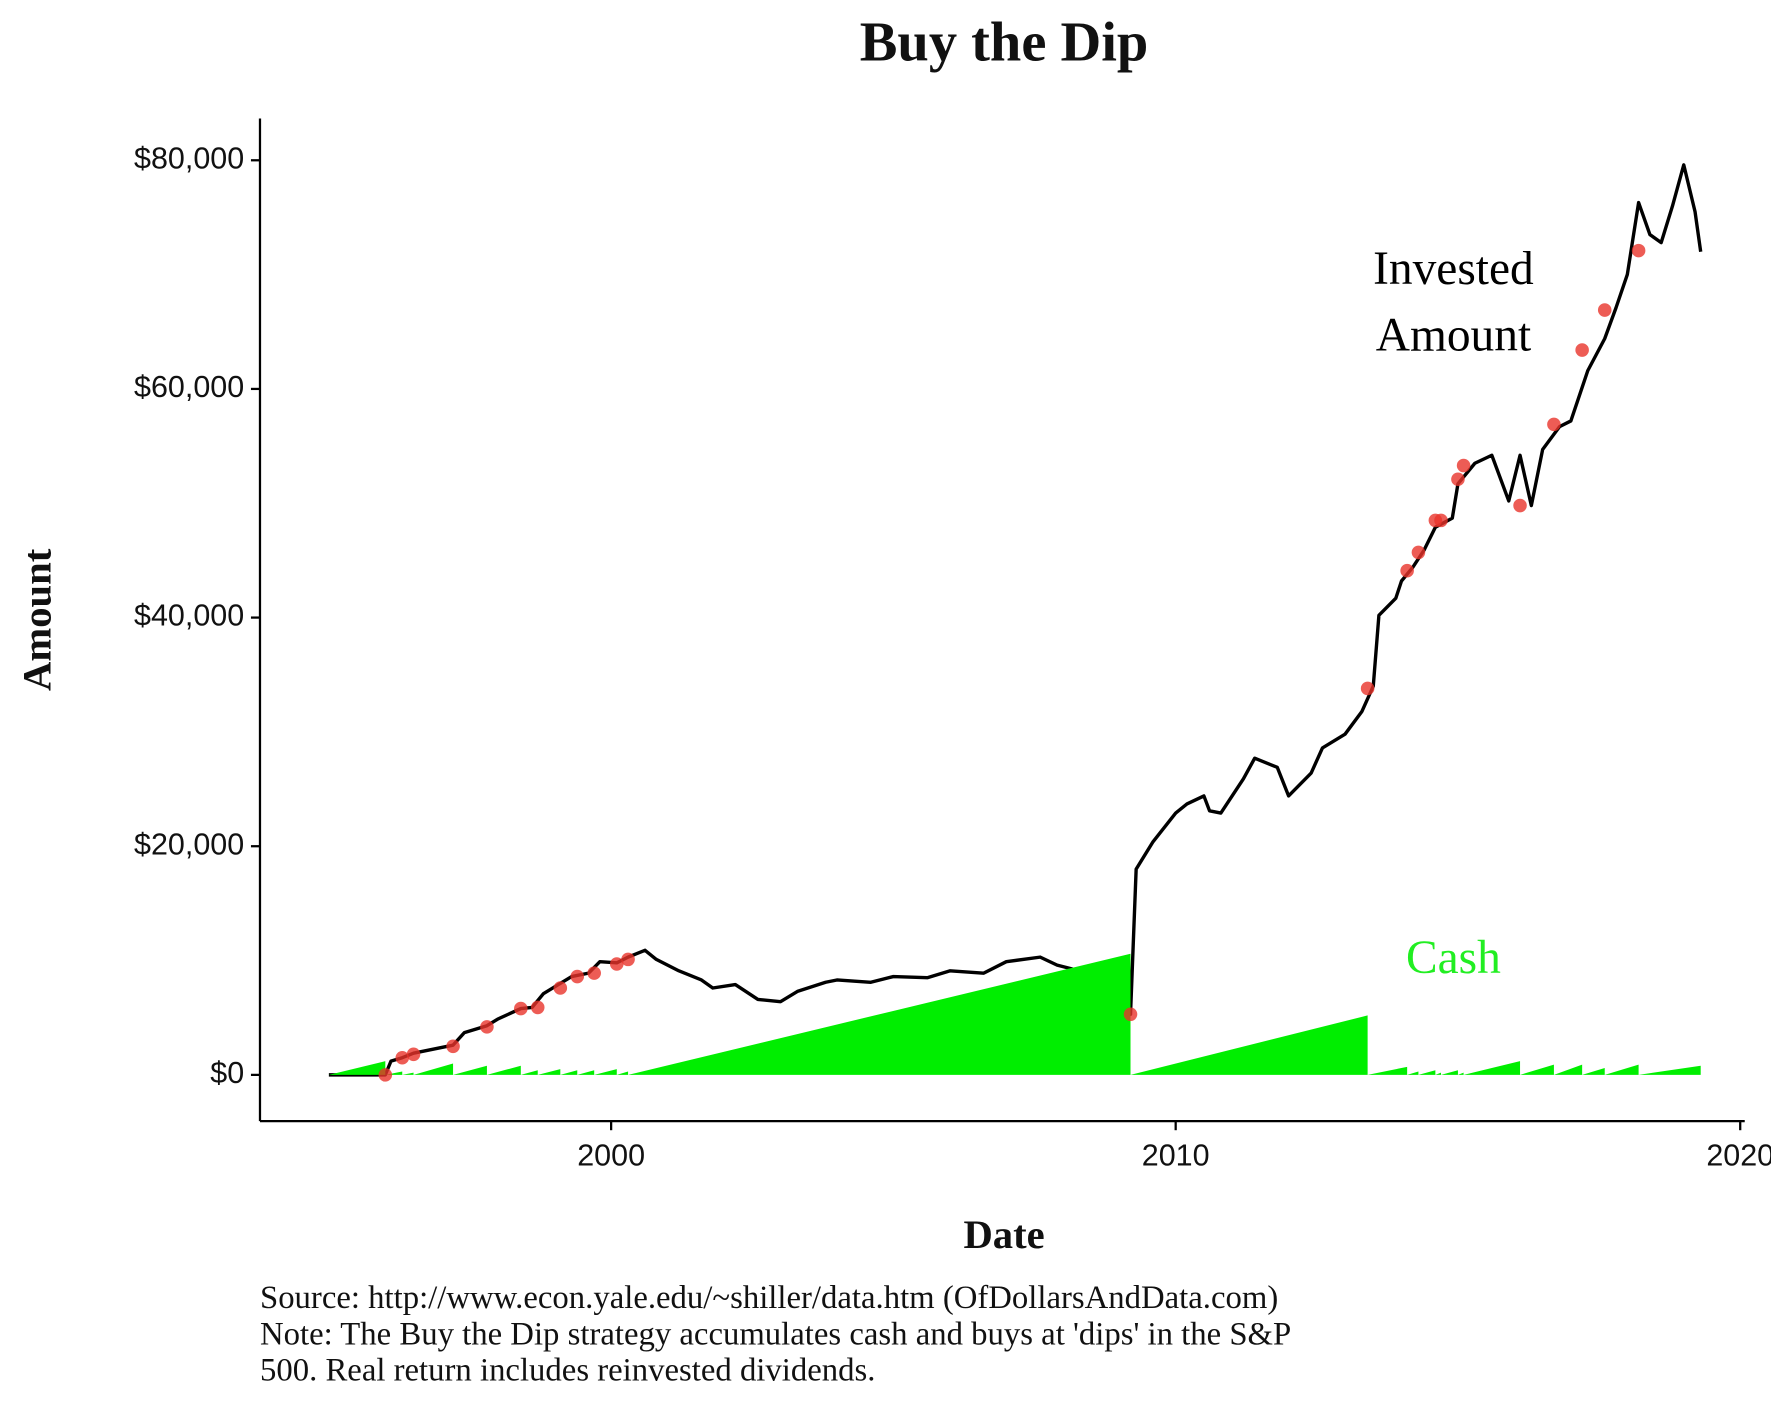 The height and width of the screenshot is (1417, 1771). I want to click on annotation: Cash, so click(1453, 958).